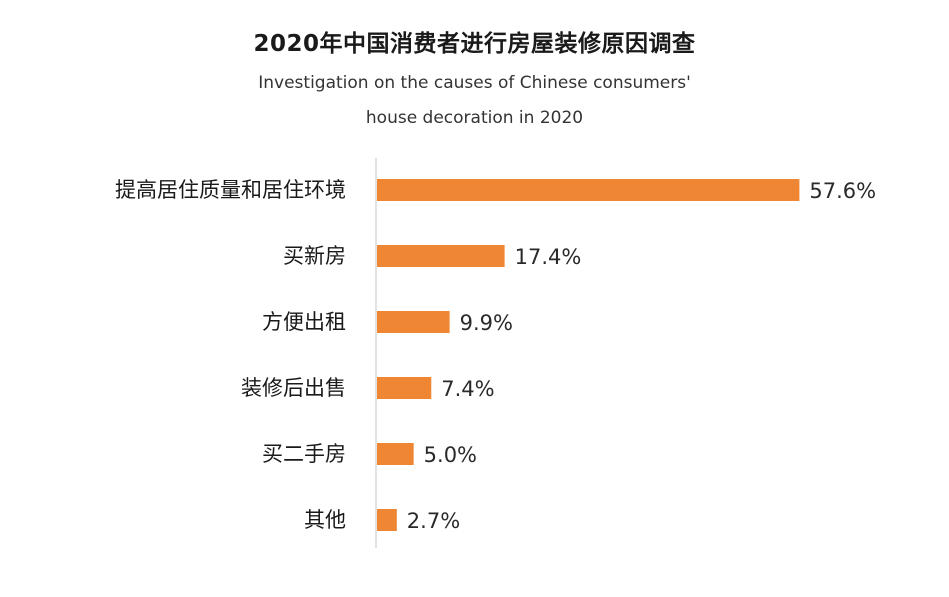 The height and width of the screenshot is (597, 949). I want to click on category-label: 买新房, so click(314, 256).